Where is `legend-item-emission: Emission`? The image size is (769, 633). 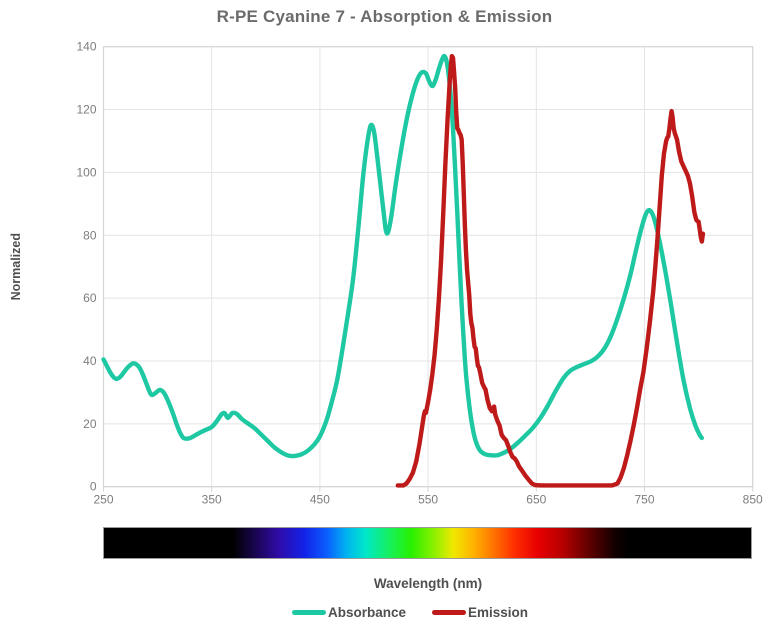 legend-item-emission: Emission is located at coordinates (480, 612).